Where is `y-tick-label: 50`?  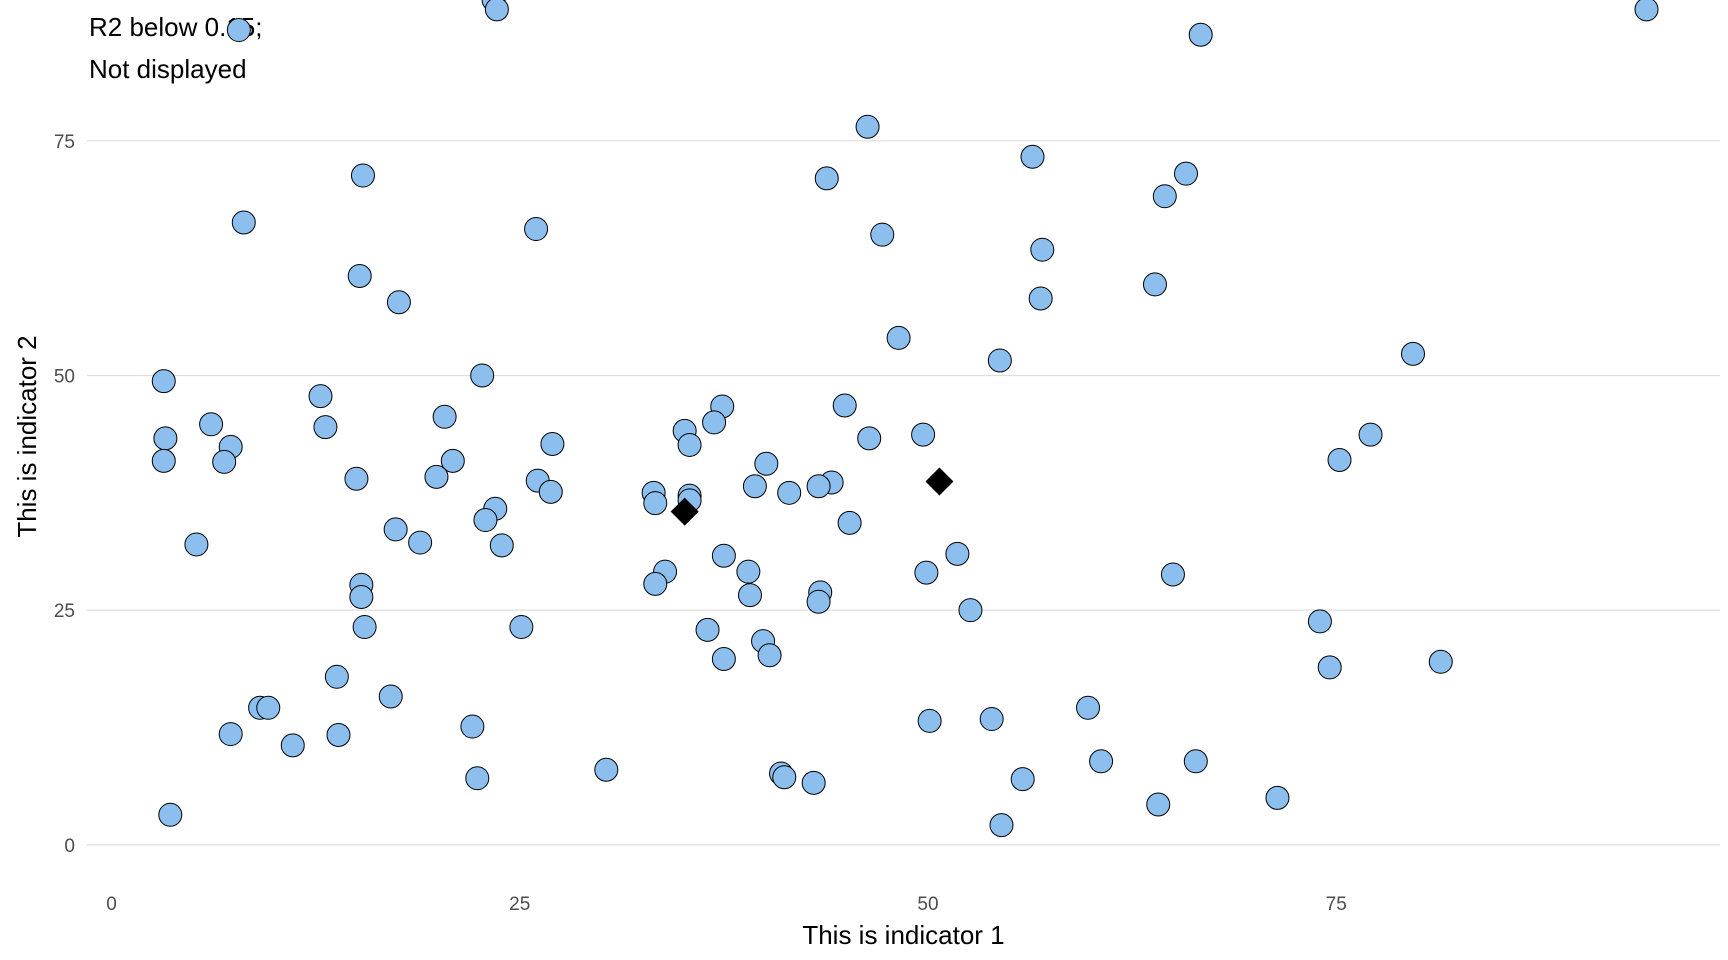 y-tick-label: 50 is located at coordinates (64, 376).